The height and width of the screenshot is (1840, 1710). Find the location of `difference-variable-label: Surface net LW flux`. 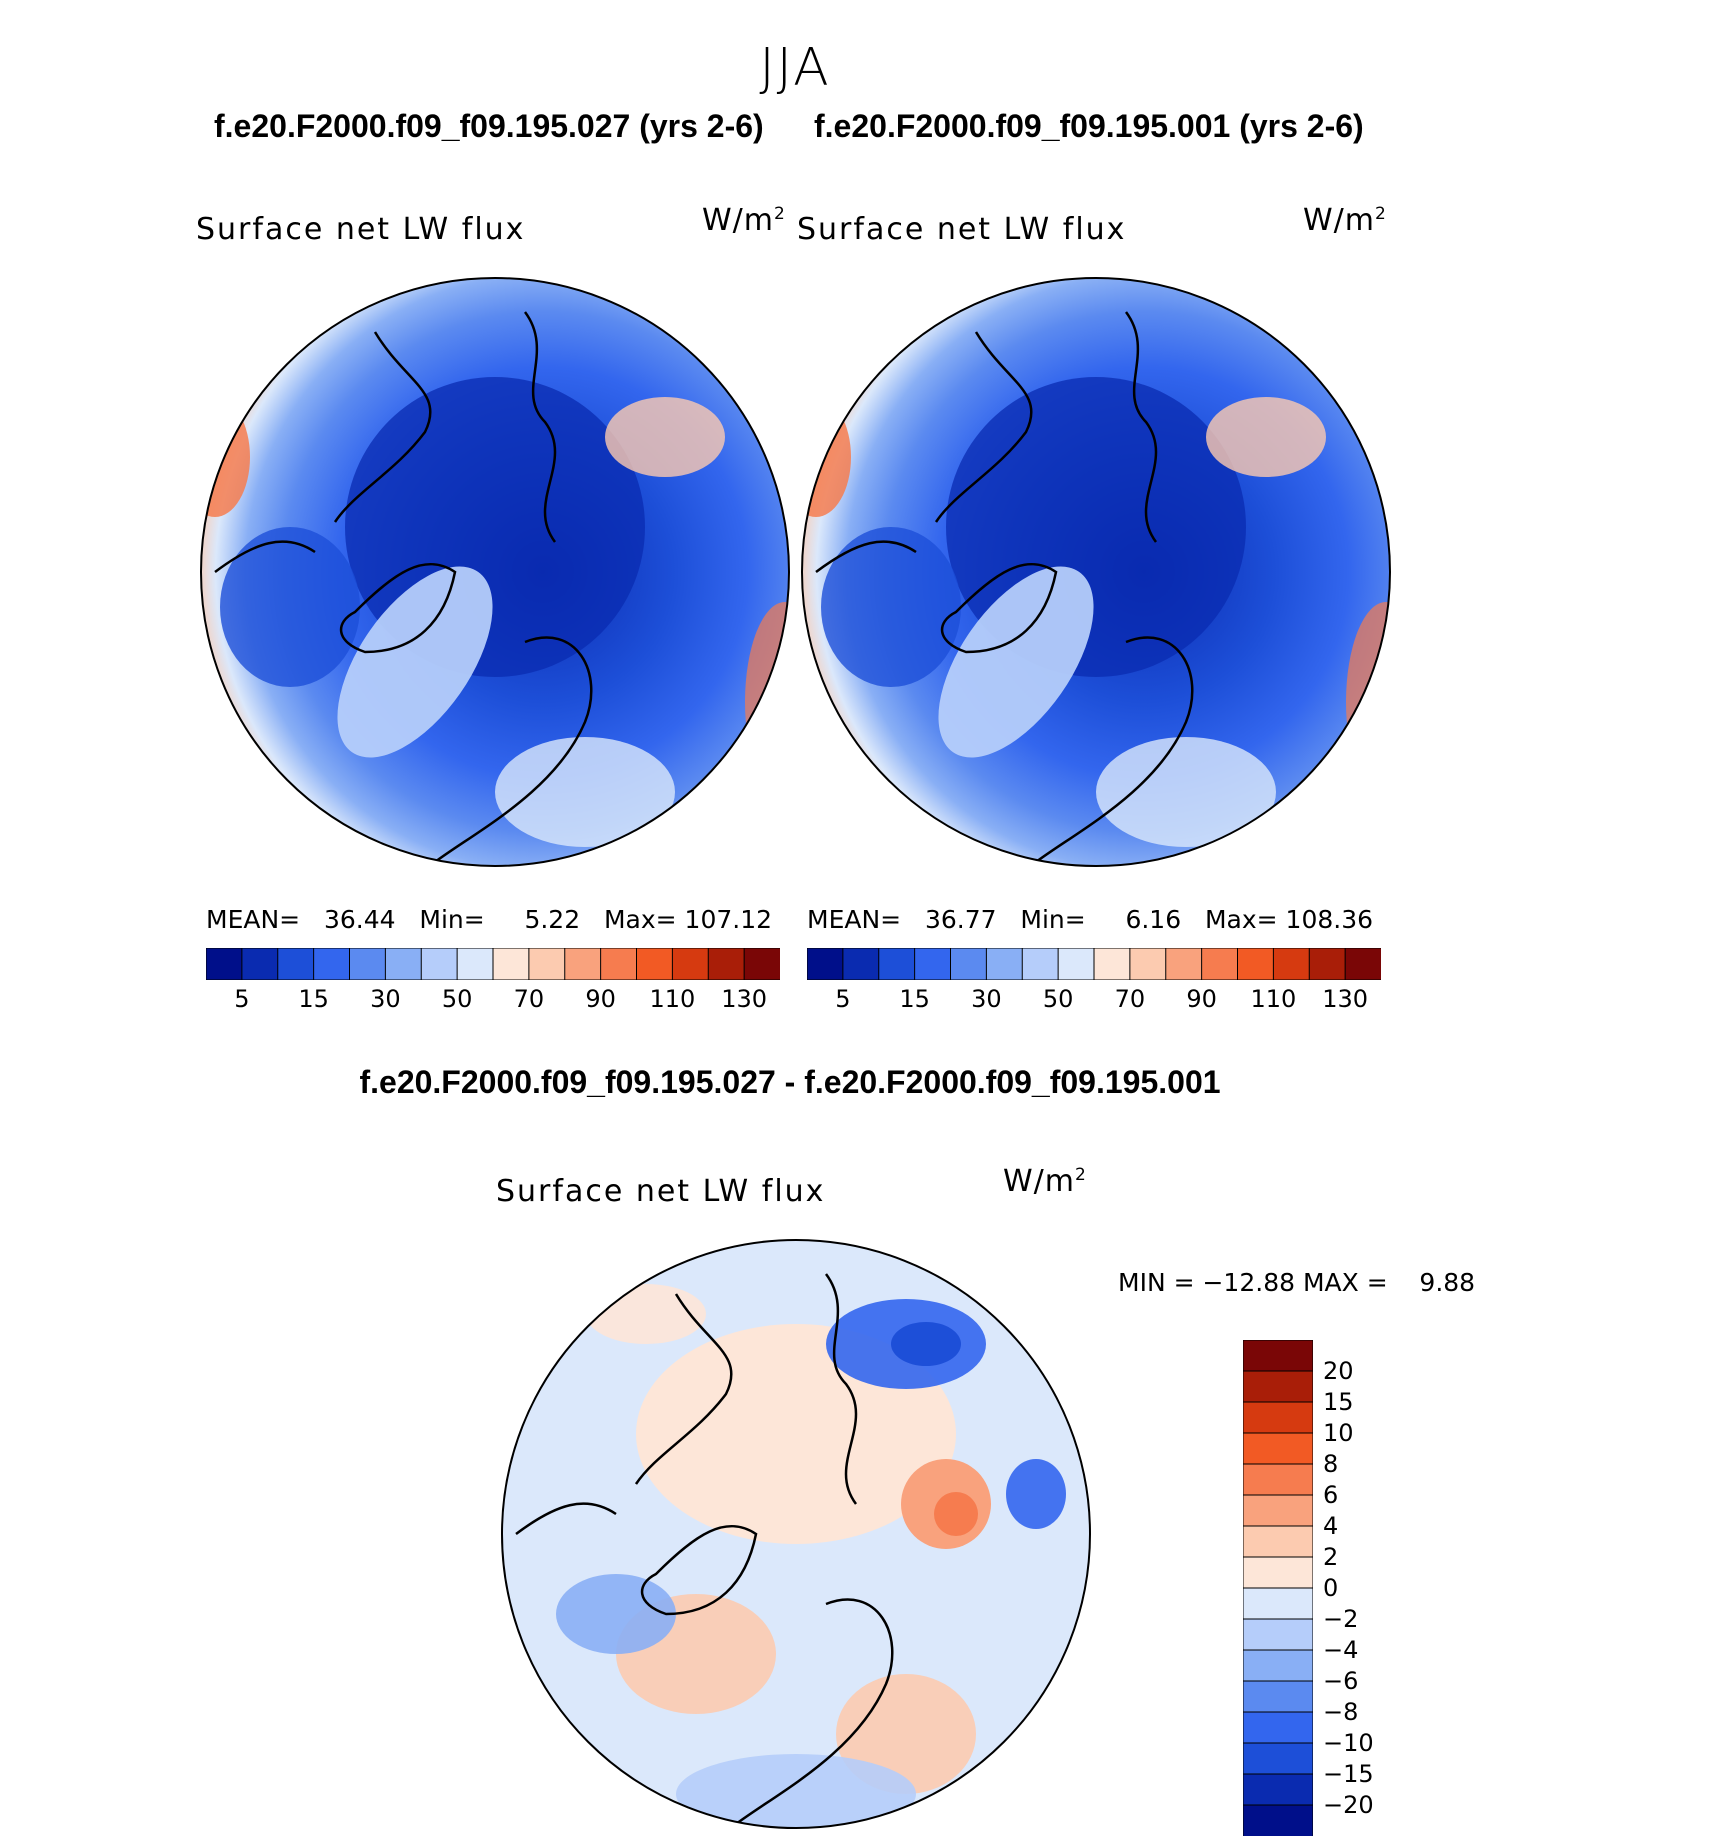

difference-variable-label: Surface net LW flux is located at coordinates (661, 1191).